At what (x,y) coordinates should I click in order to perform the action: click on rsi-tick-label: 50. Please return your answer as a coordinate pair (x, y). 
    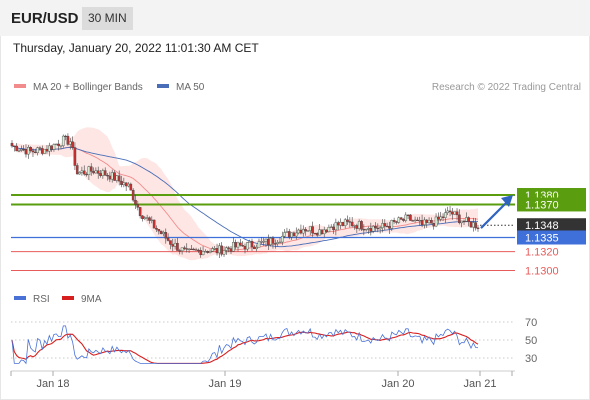
    Looking at the image, I should click on (531, 341).